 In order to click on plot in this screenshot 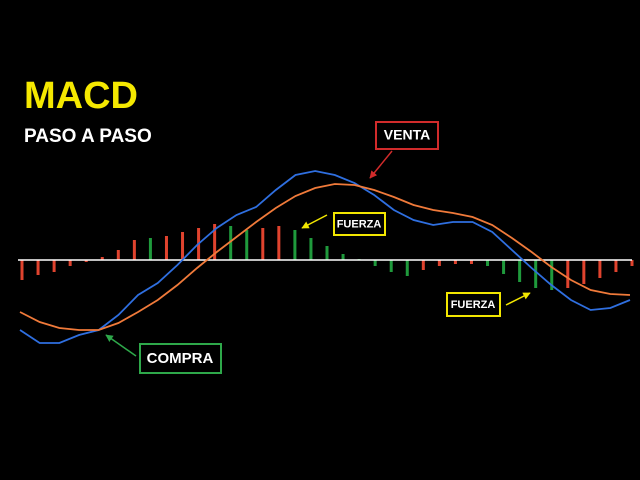, I will do `click(327, 257)`.